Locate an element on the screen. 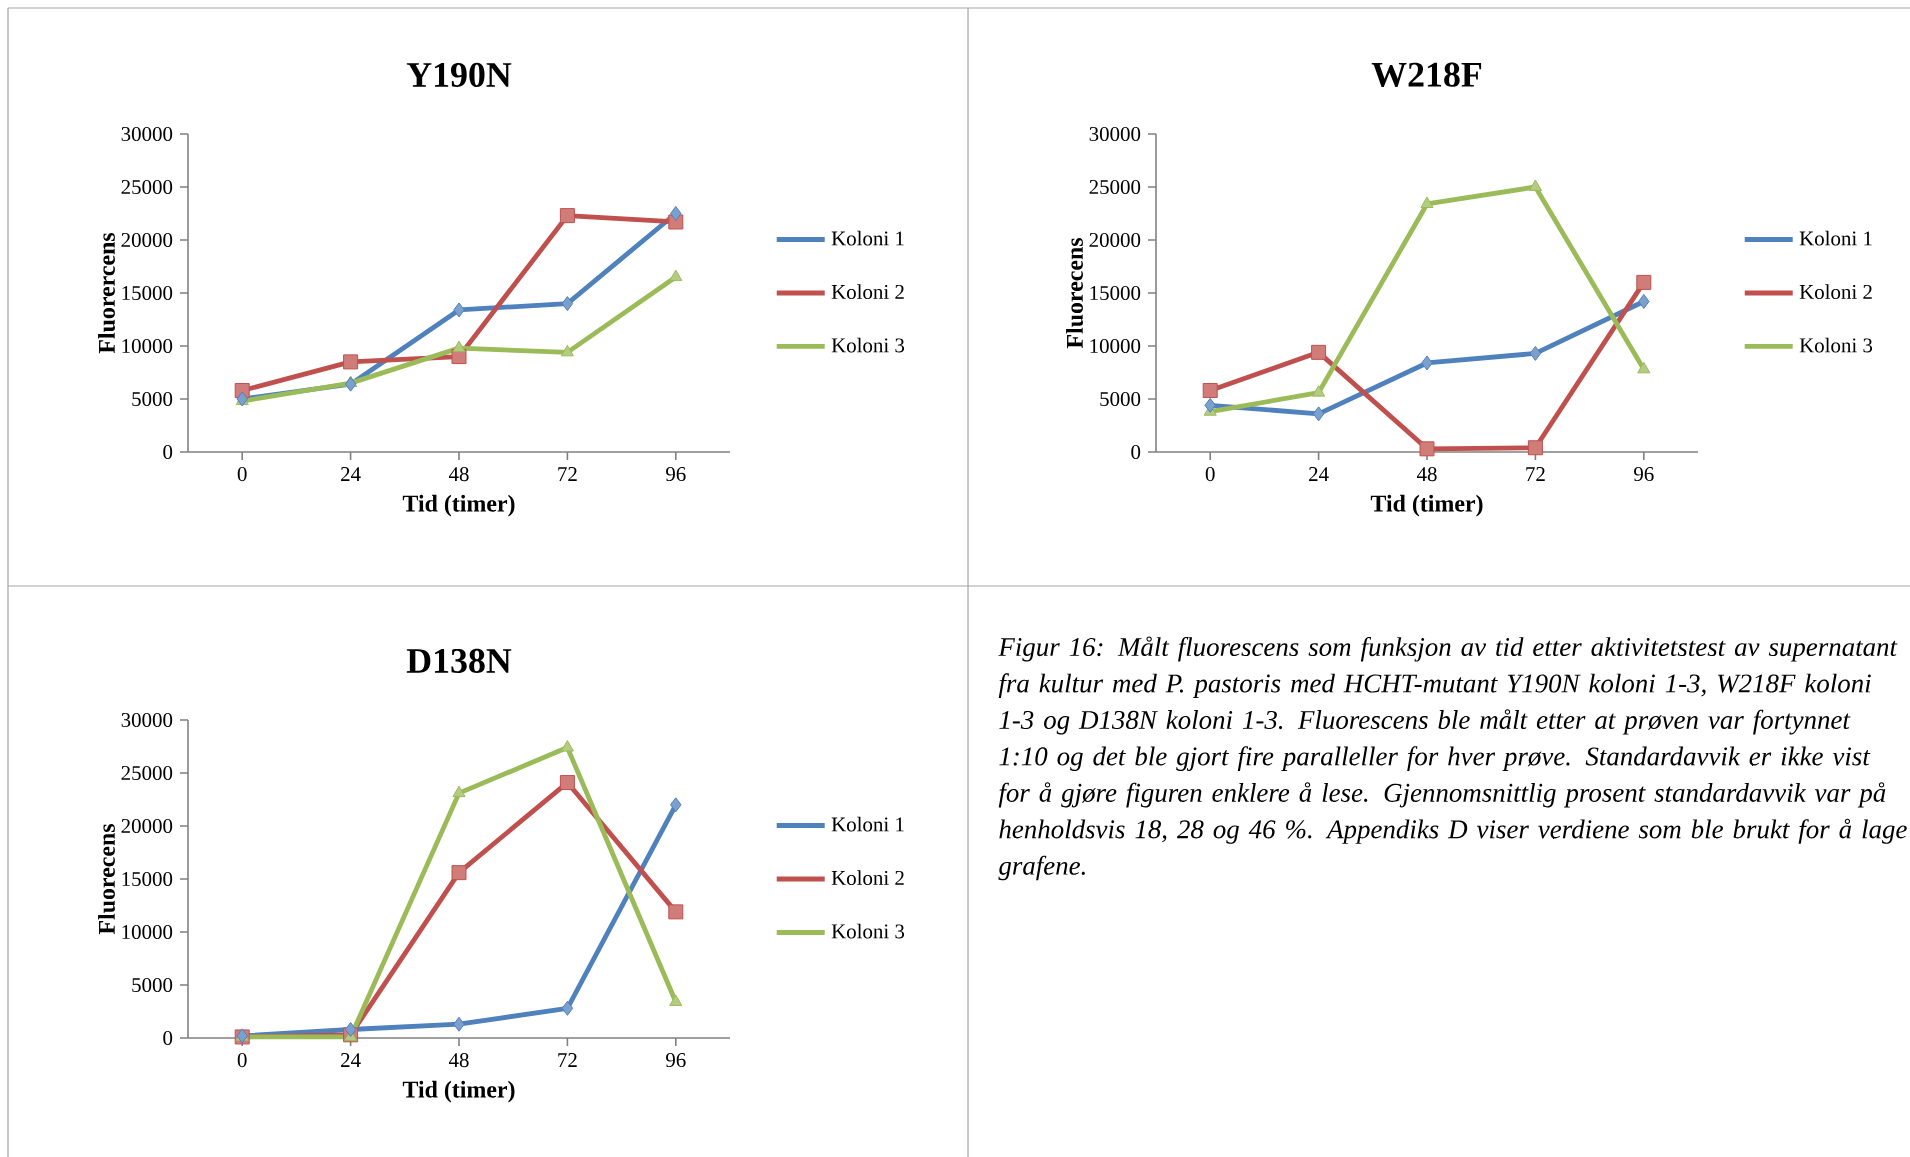 The width and height of the screenshot is (1910, 1157). chart-title: W218F is located at coordinates (1426, 74).